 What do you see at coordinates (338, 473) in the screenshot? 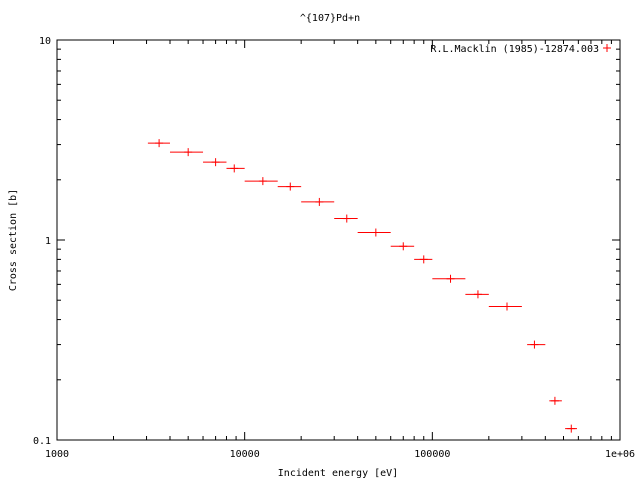
I see `x-axis-label: Incident energy [eV]` at bounding box center [338, 473].